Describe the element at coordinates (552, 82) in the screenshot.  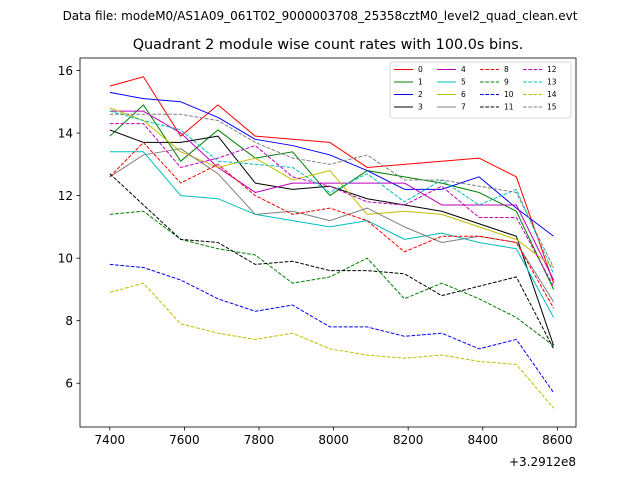
I see `legend-label-13: 13` at that location.